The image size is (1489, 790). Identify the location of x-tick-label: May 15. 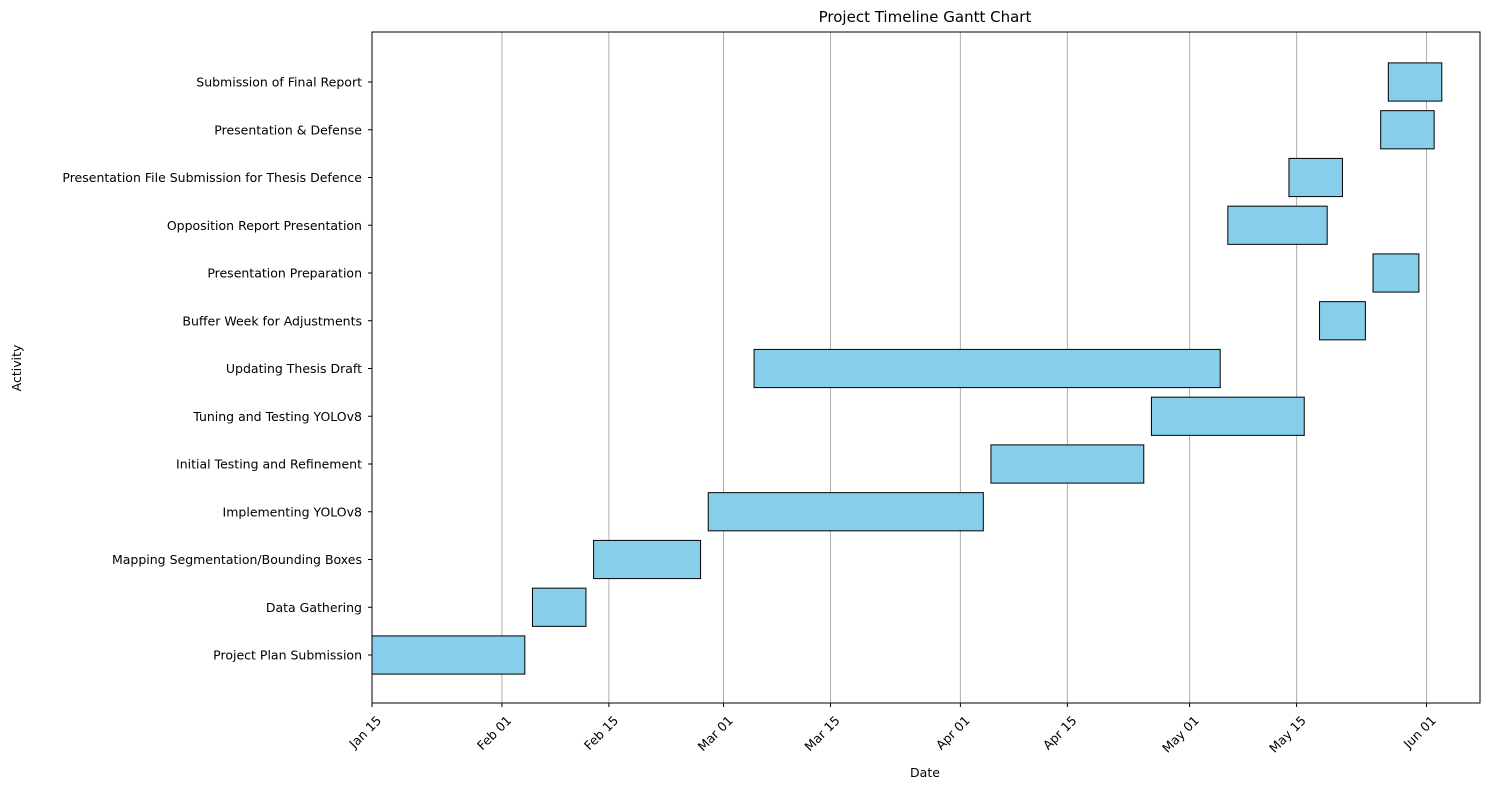
(1287, 734).